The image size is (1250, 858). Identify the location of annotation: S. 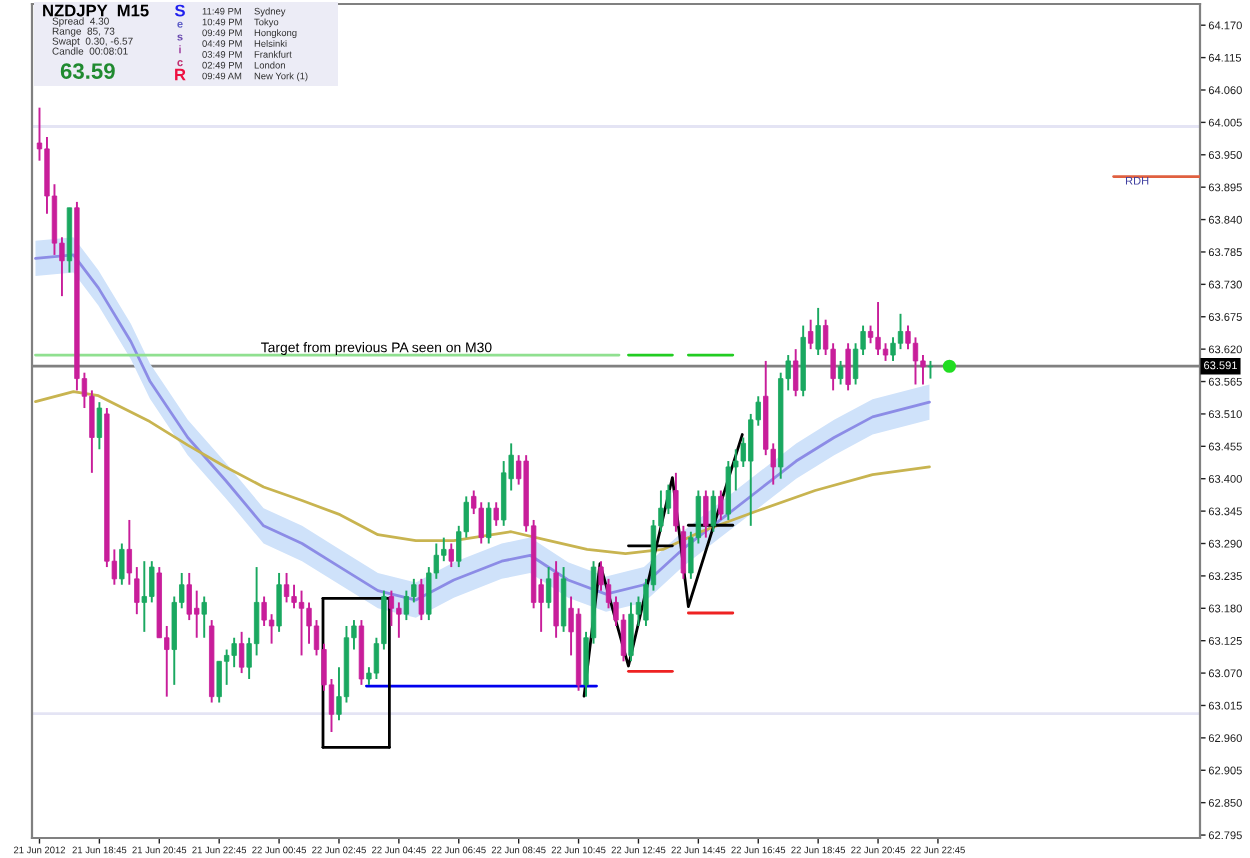
(179, 10).